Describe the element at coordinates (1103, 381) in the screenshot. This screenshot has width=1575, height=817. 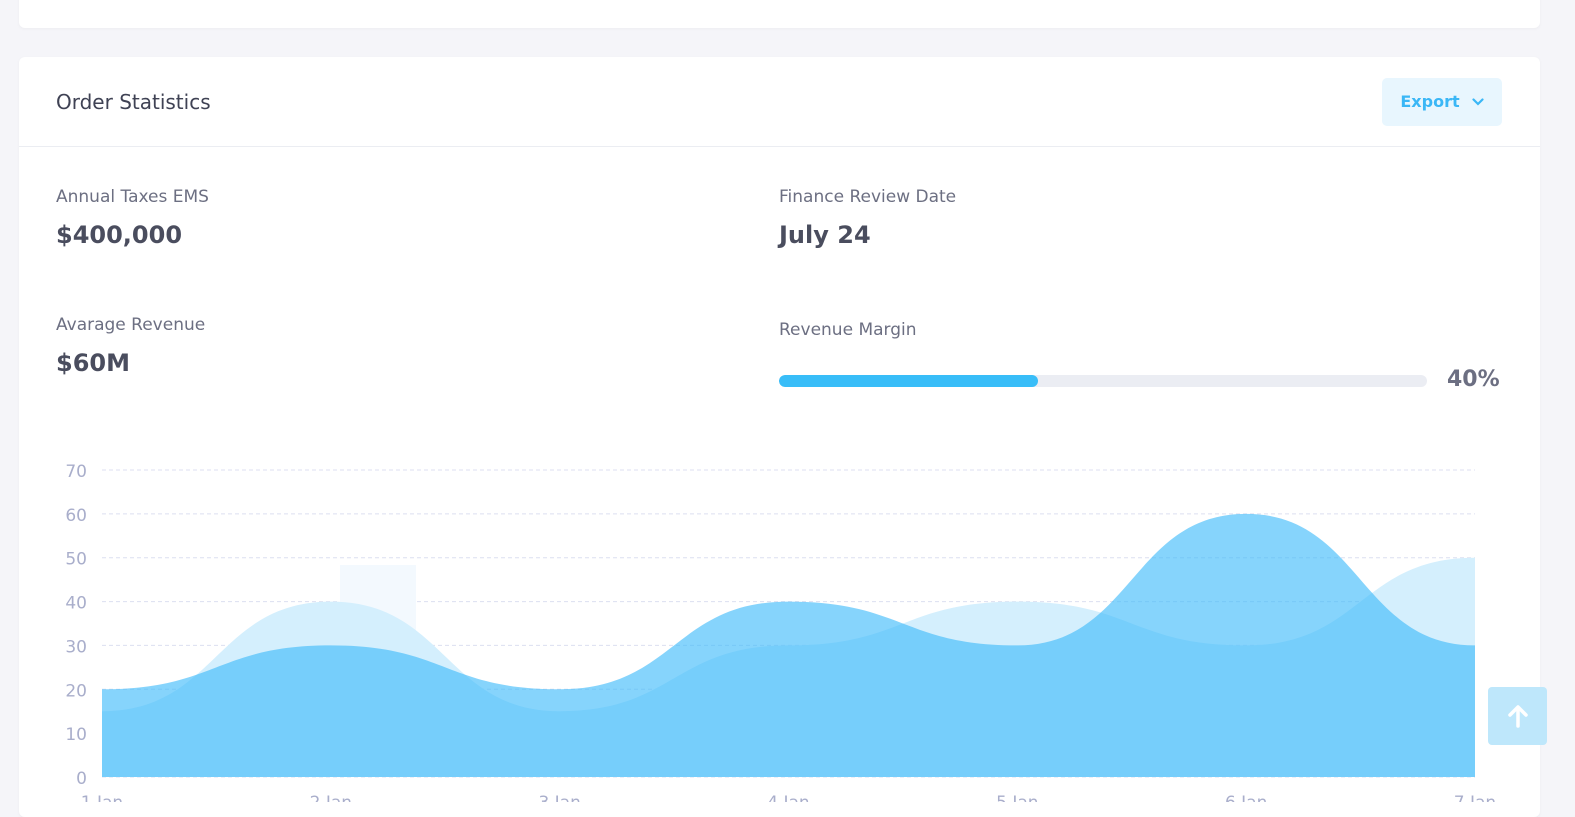
I see `revenue-margin-progress` at that location.